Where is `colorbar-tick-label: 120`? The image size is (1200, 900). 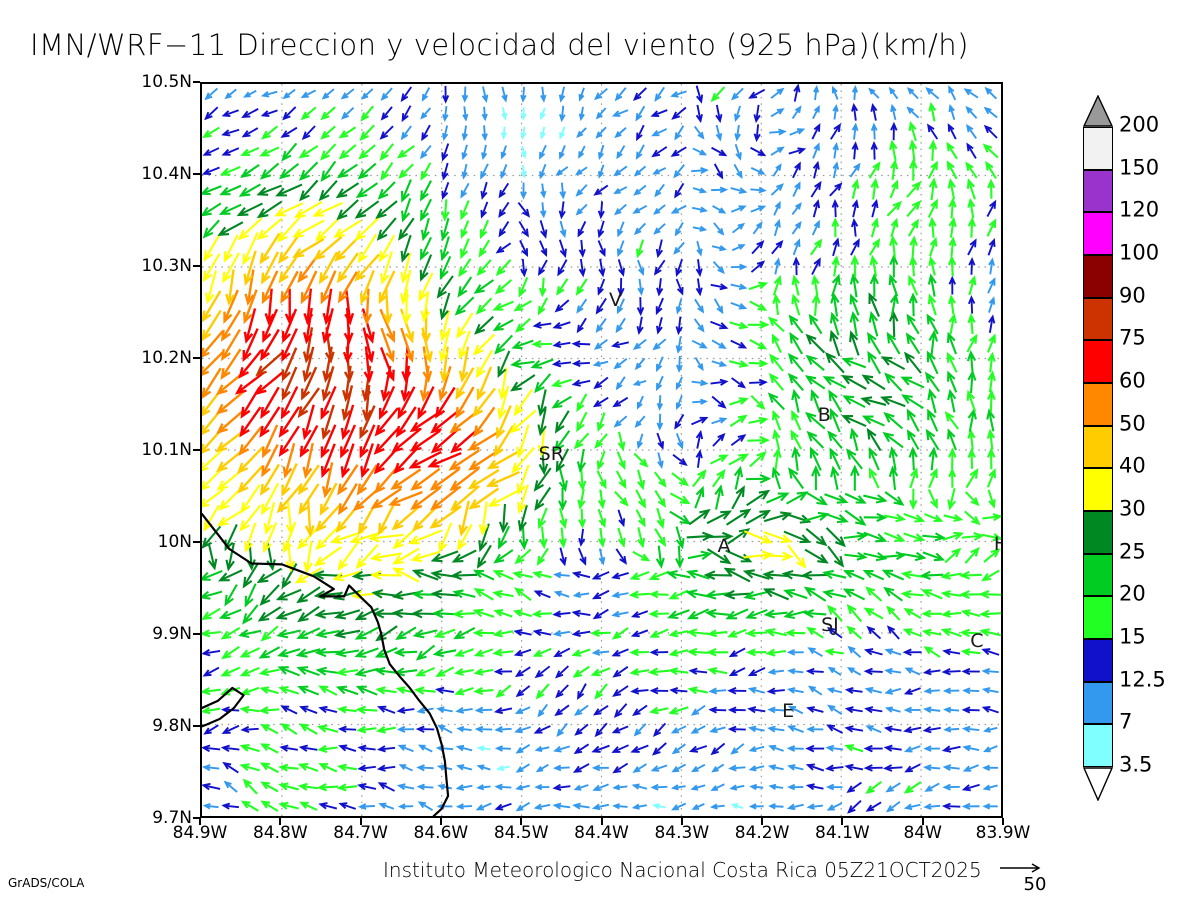
colorbar-tick-label: 120 is located at coordinates (1139, 209).